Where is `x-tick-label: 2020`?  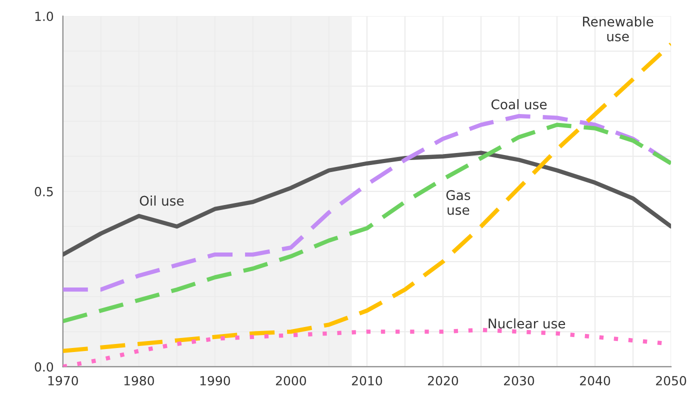 x-tick-label: 2020 is located at coordinates (443, 381).